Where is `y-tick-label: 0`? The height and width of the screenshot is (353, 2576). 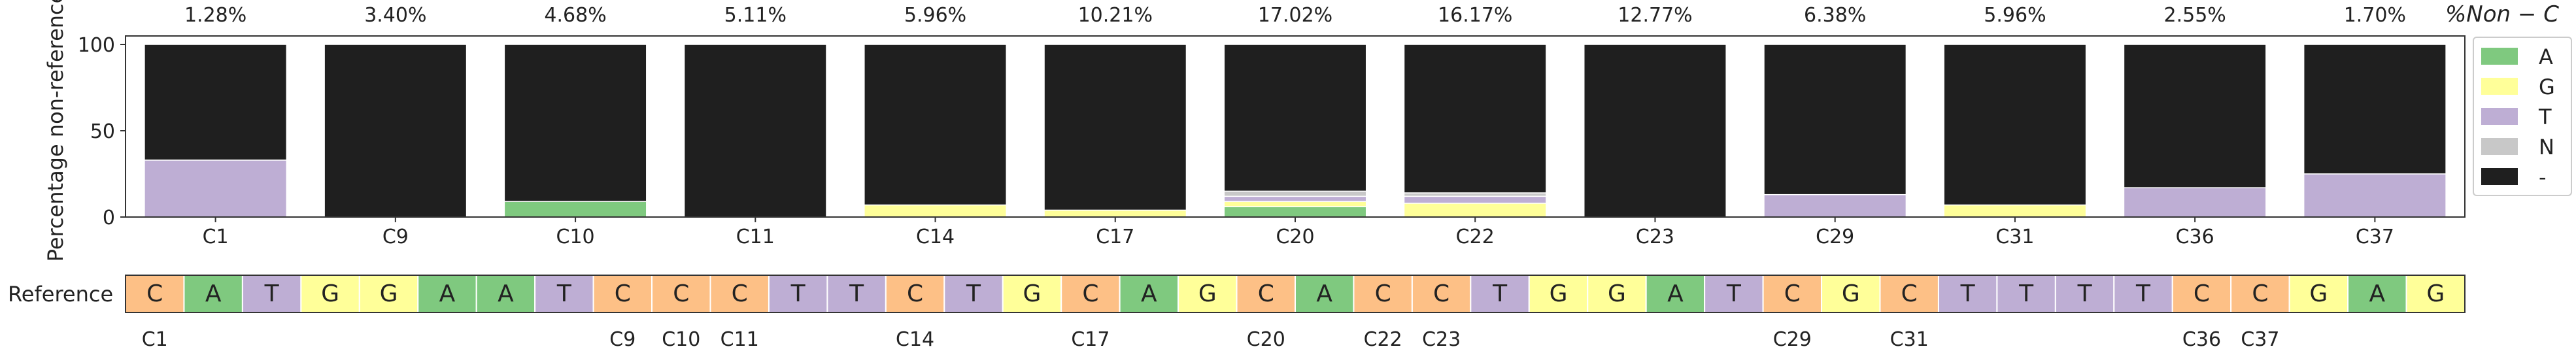
y-tick-label: 0 is located at coordinates (109, 218).